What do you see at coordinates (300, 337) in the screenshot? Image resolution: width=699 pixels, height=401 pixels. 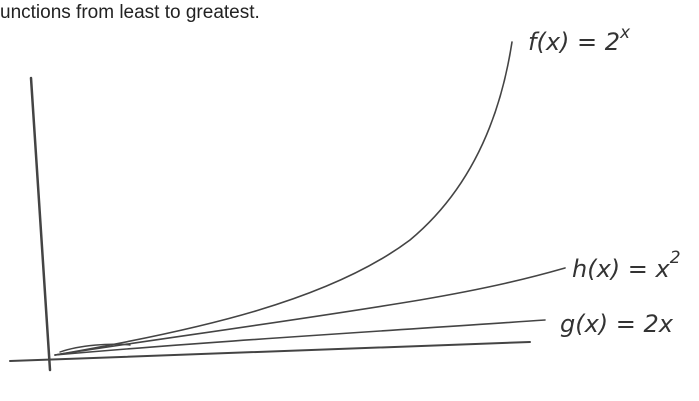 I see `curve-g` at bounding box center [300, 337].